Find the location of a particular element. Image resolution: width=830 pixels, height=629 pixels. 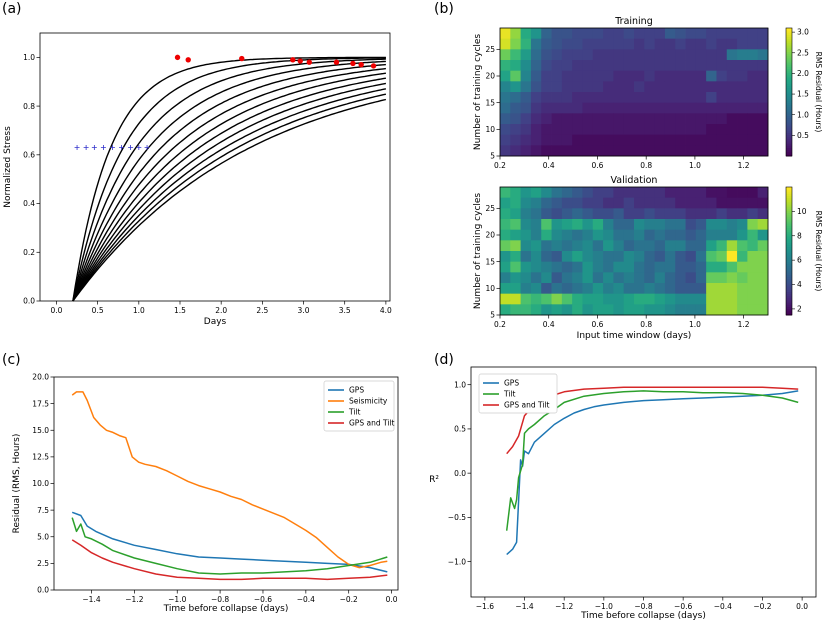

chart-title: Training is located at coordinates (633, 21).